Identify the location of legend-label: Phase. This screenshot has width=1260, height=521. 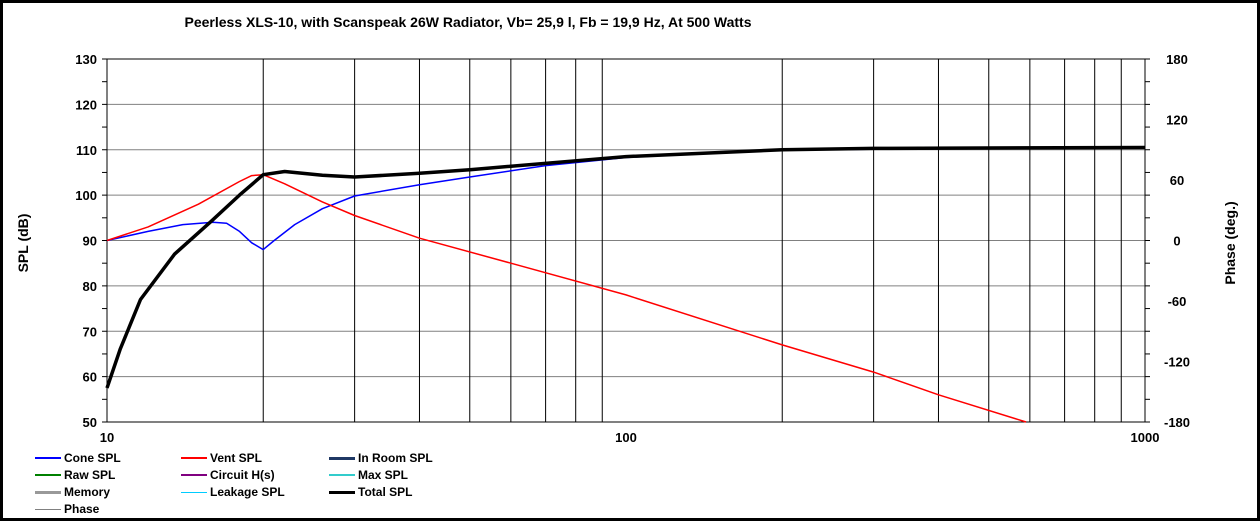
(82, 509).